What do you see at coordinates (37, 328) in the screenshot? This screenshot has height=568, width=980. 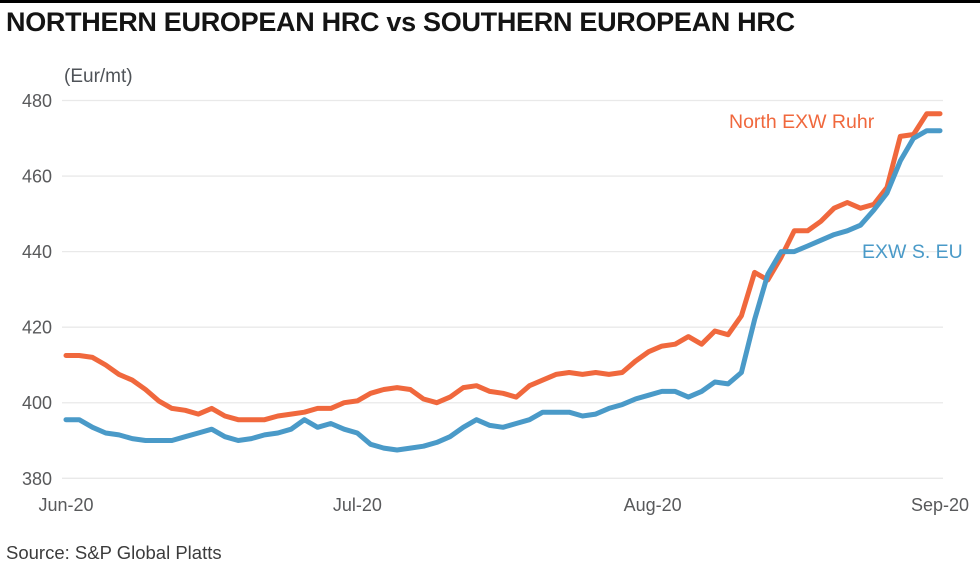 I see `y-tick-label-420: 420` at bounding box center [37, 328].